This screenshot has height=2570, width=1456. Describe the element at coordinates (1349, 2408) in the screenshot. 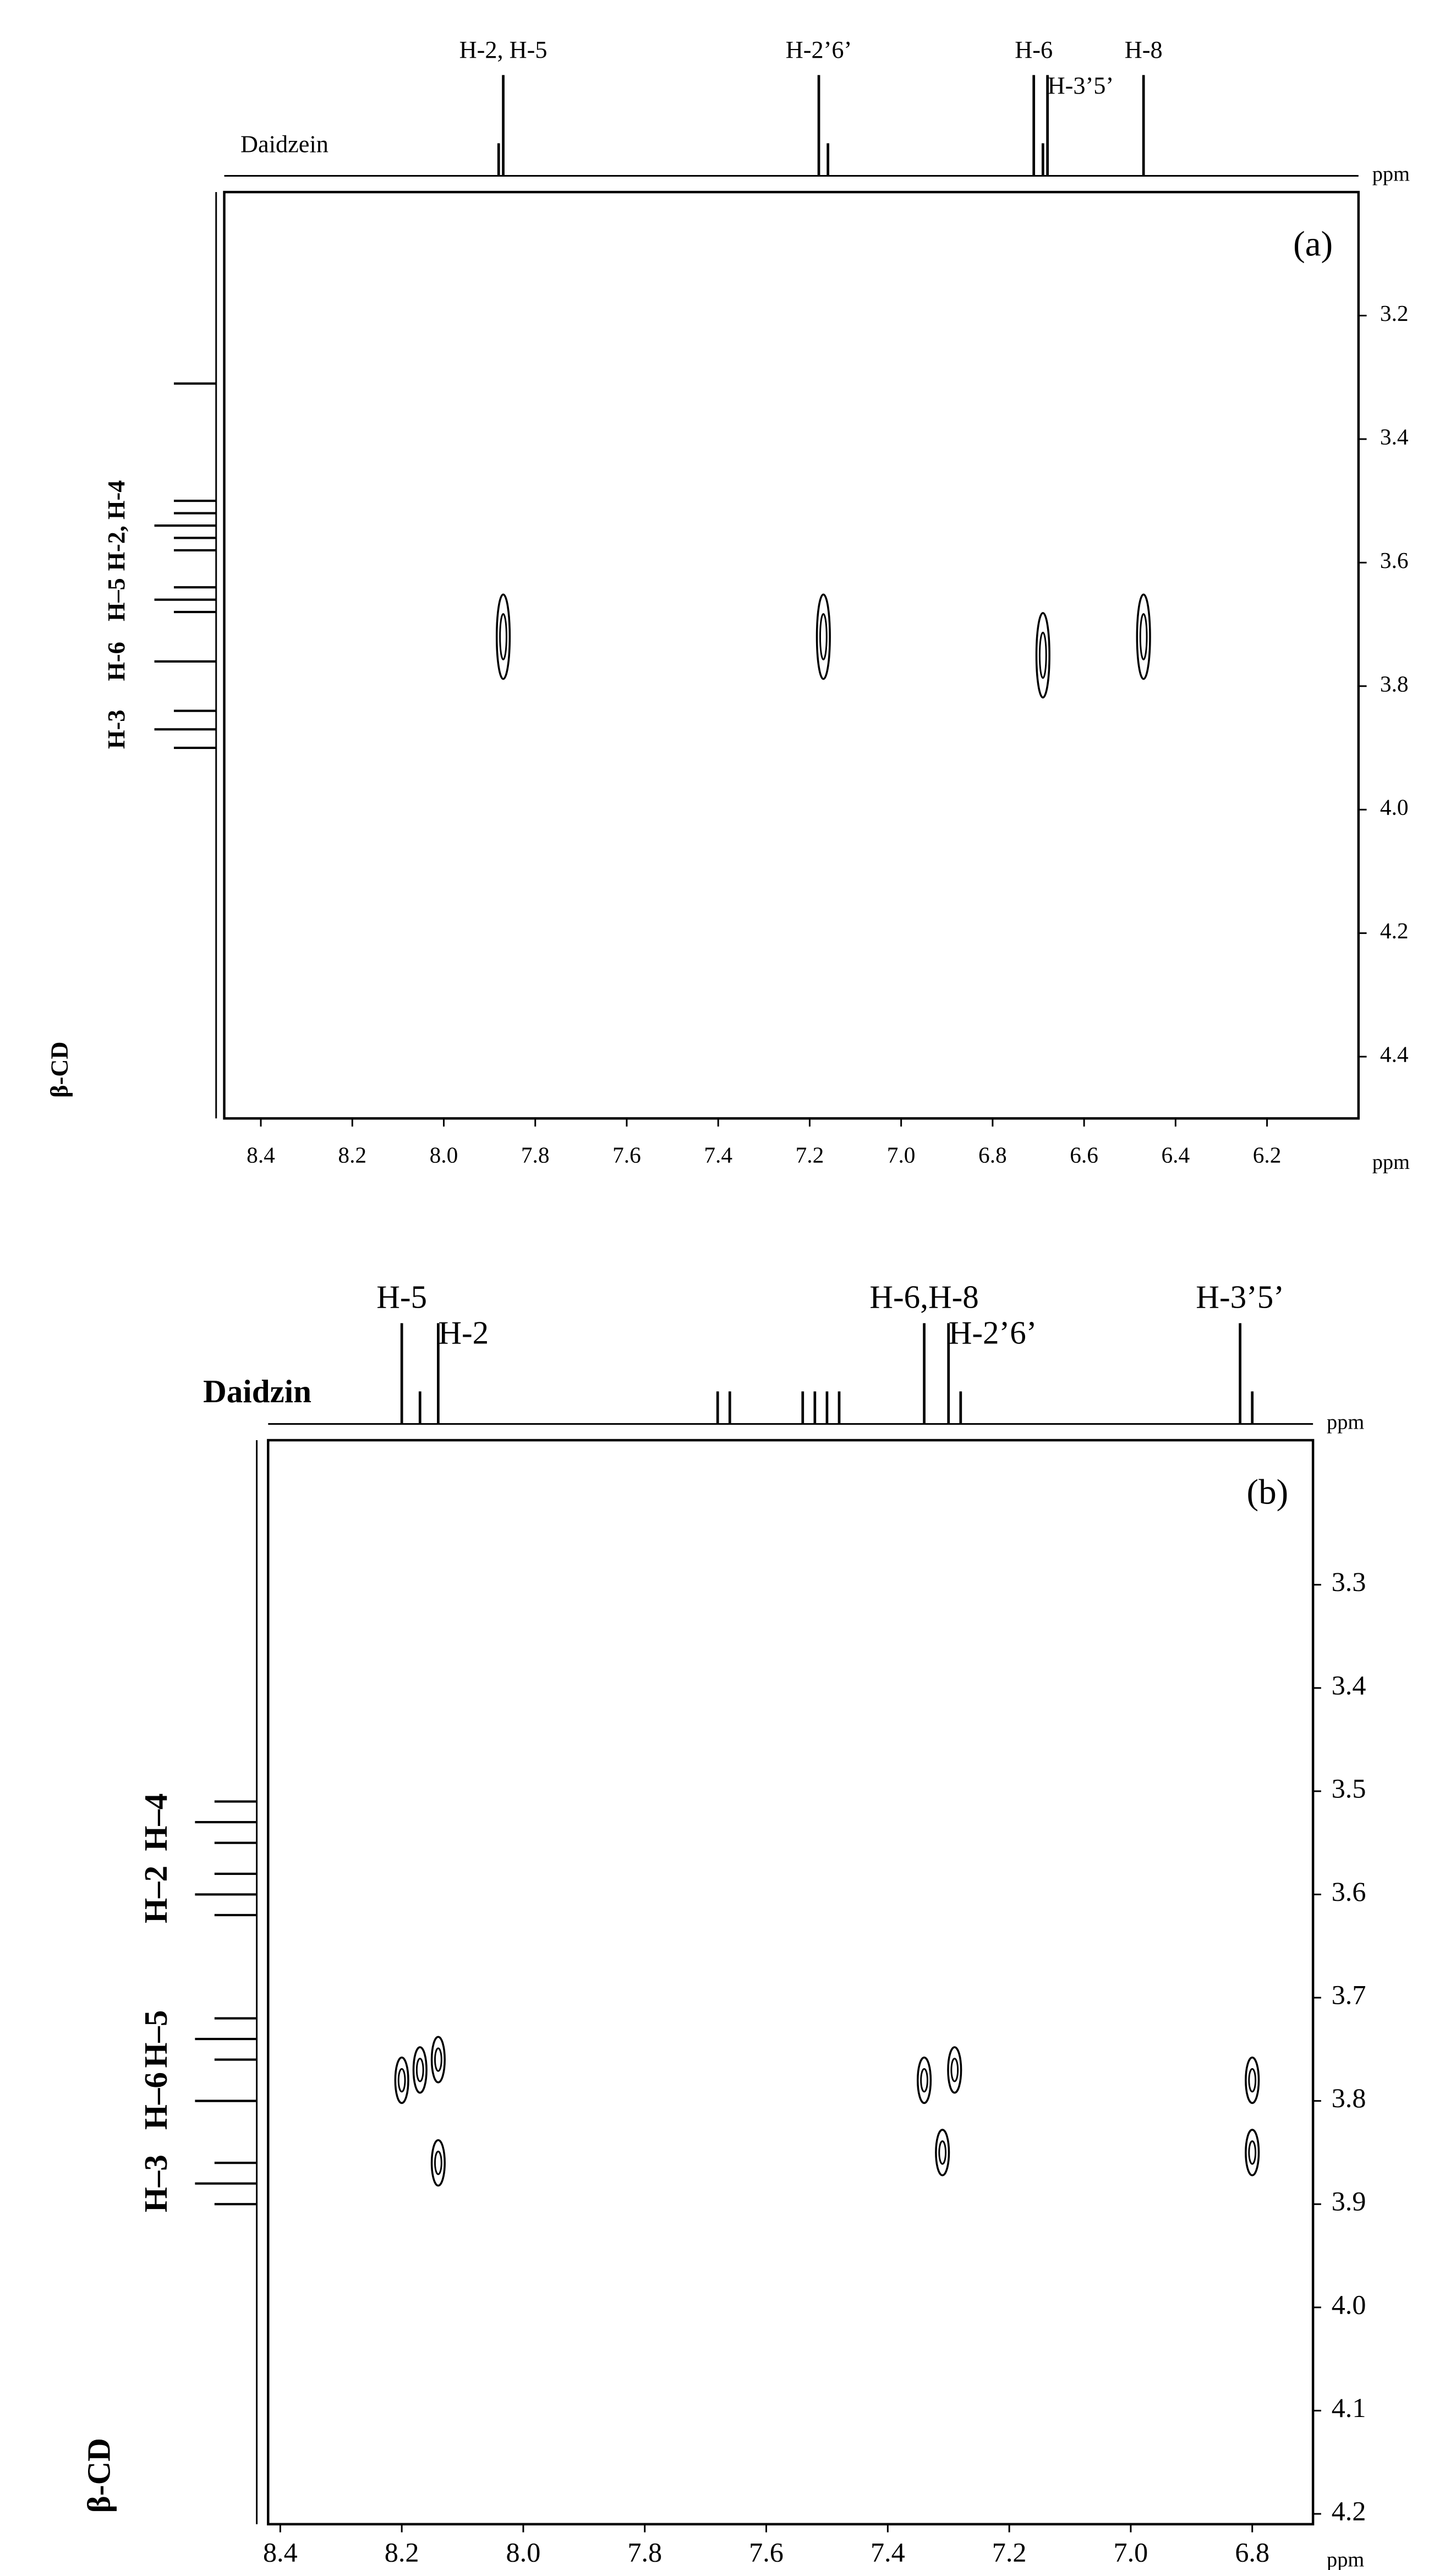

I see `y-tick-label: 4.1` at that location.